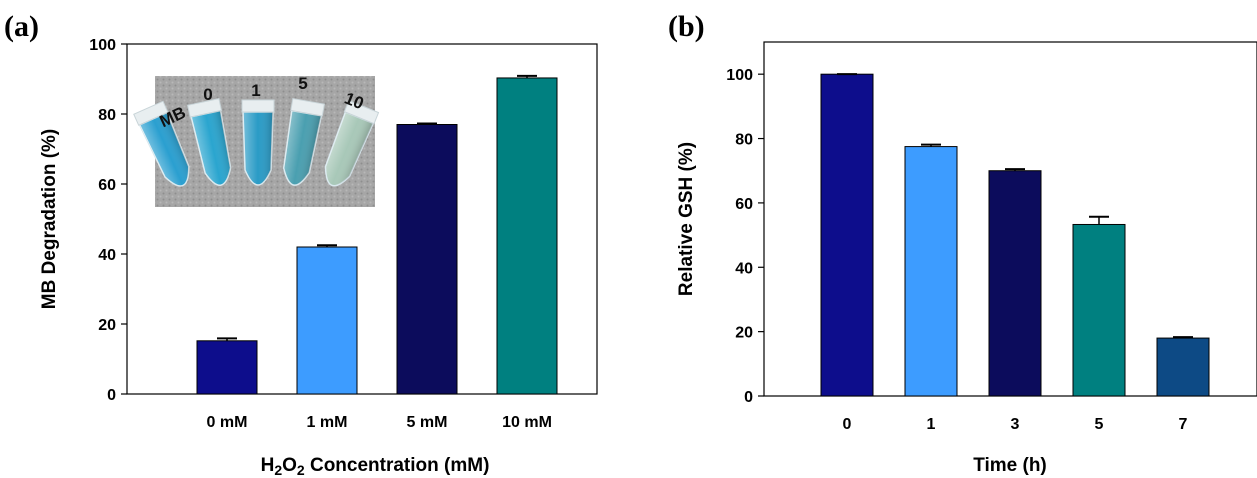  What do you see at coordinates (268, 465) in the screenshot?
I see `x-title-h: H` at bounding box center [268, 465].